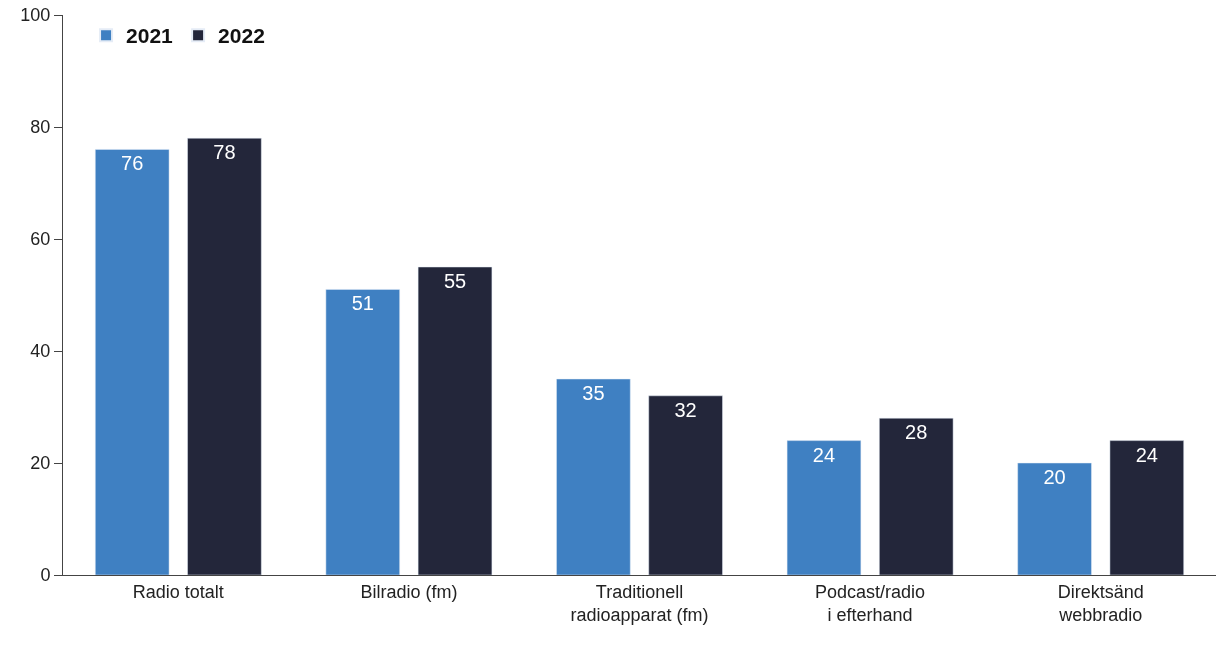  I want to click on y-tick-label: 20, so click(40, 463).